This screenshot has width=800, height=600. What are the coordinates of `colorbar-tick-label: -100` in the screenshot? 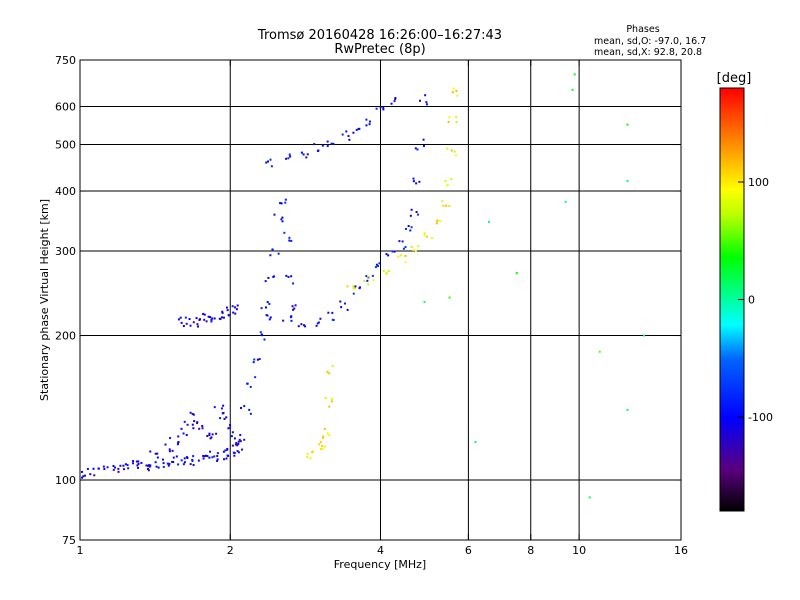 It's located at (760, 417).